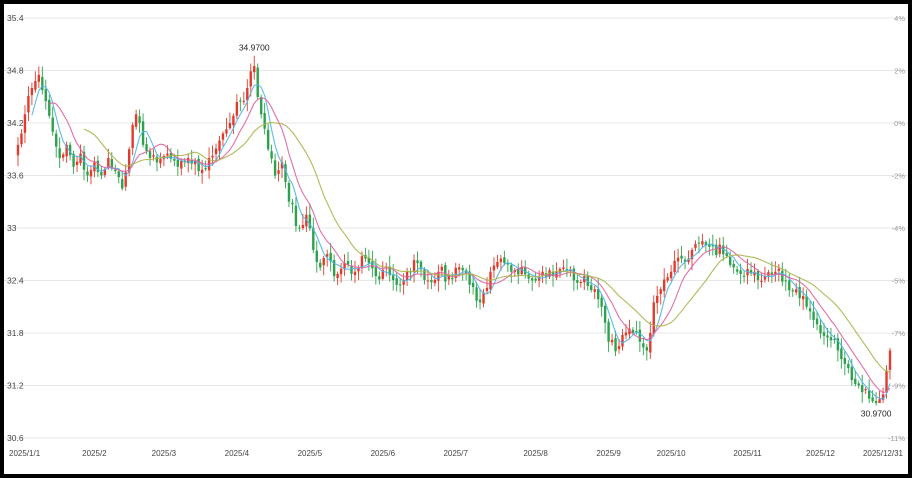 The image size is (912, 478). Describe the element at coordinates (899, 228) in the screenshot. I see `y-axis-percent-label: -4%` at that location.